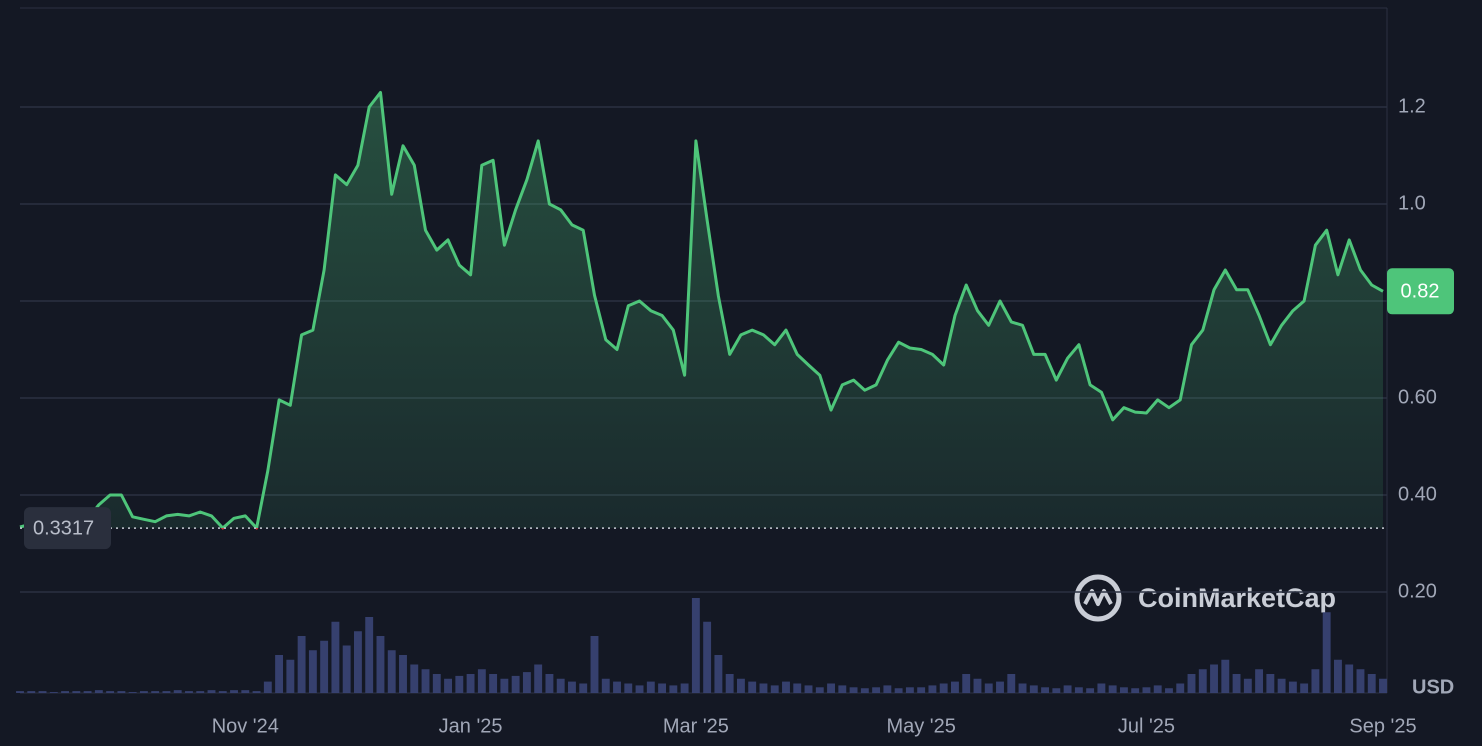 The height and width of the screenshot is (746, 1482). What do you see at coordinates (1433, 687) in the screenshot?
I see `currency-label: USD` at bounding box center [1433, 687].